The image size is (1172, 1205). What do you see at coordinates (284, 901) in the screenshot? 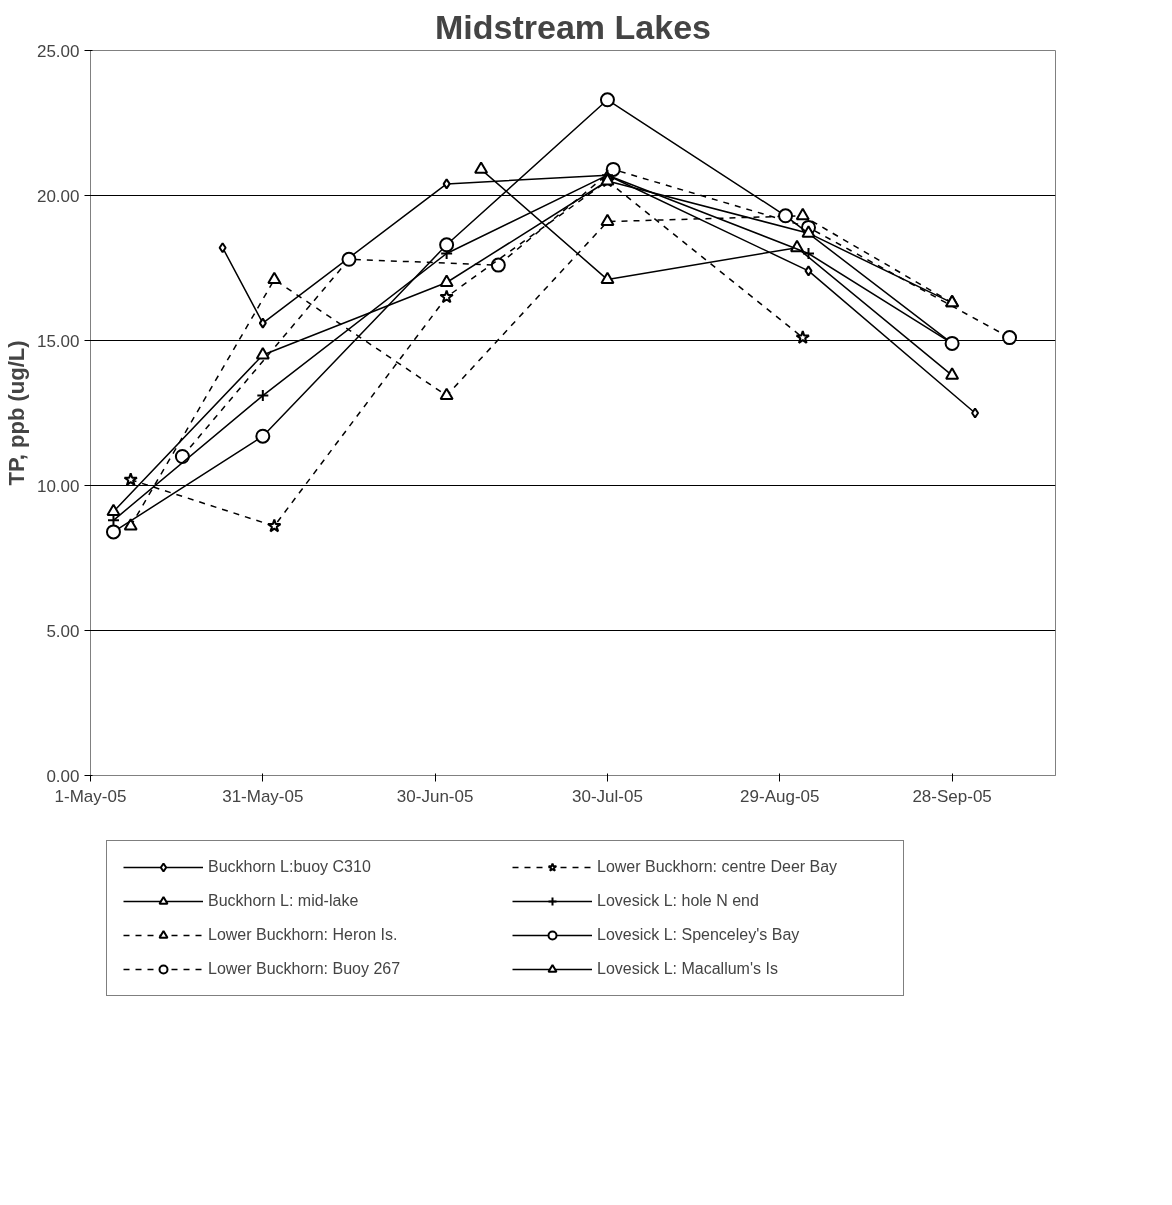
I see `legend-label: Buckhorn L: mid-lake` at bounding box center [284, 901].